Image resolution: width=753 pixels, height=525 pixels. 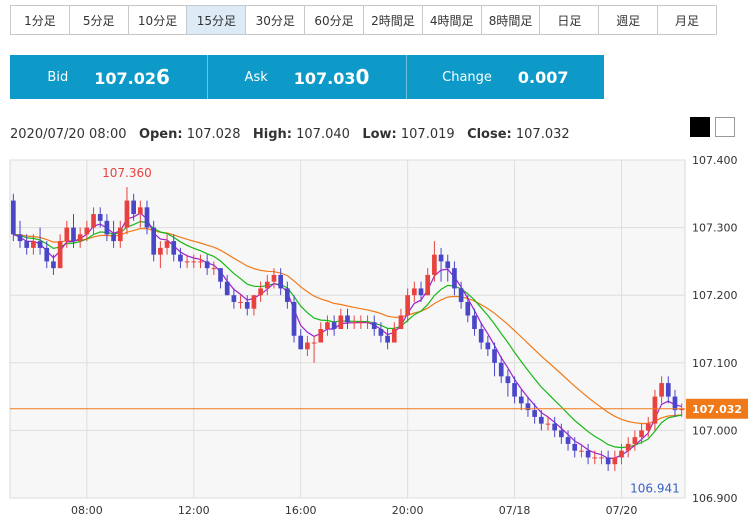 What do you see at coordinates (272, 134) in the screenshot?
I see `high-label: High:` at bounding box center [272, 134].